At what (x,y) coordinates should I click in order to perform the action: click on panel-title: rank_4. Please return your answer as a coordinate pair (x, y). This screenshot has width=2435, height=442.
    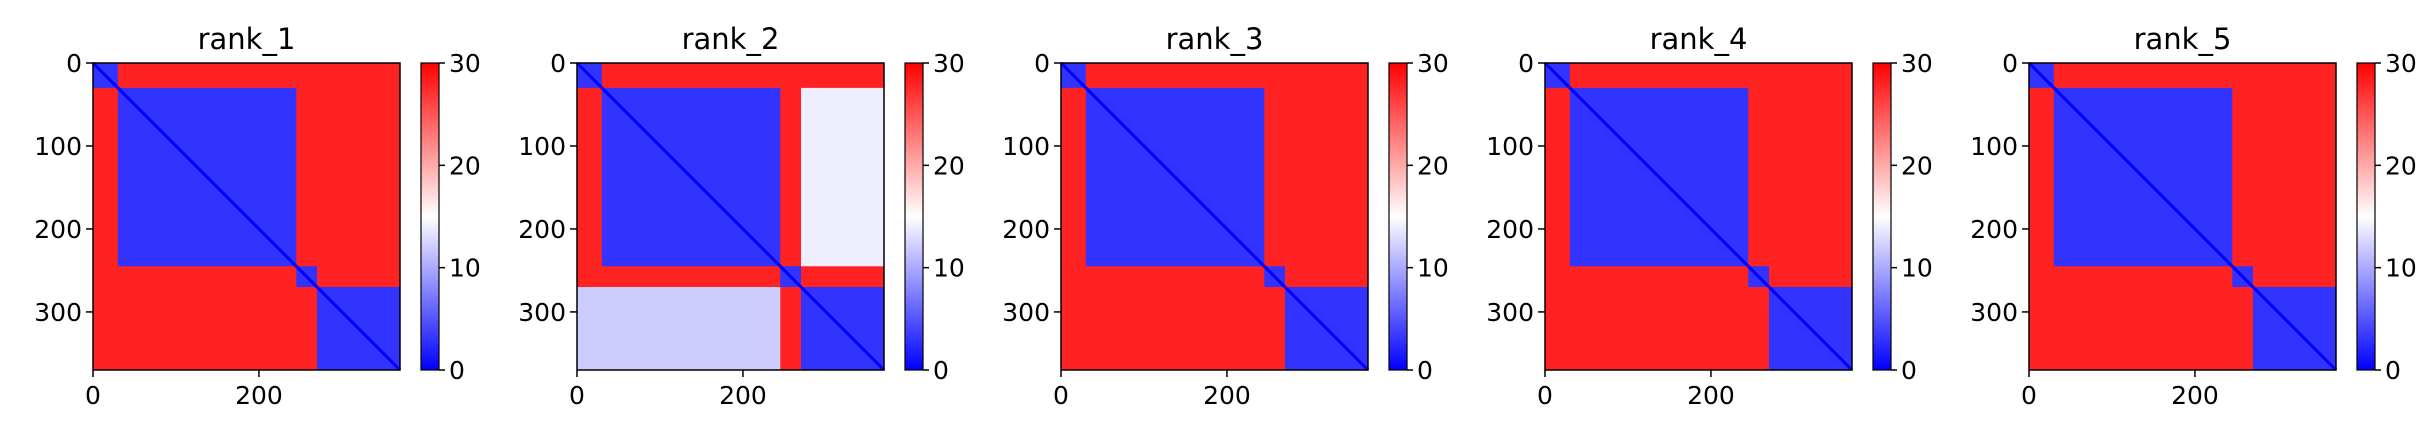
    Looking at the image, I should click on (1699, 39).